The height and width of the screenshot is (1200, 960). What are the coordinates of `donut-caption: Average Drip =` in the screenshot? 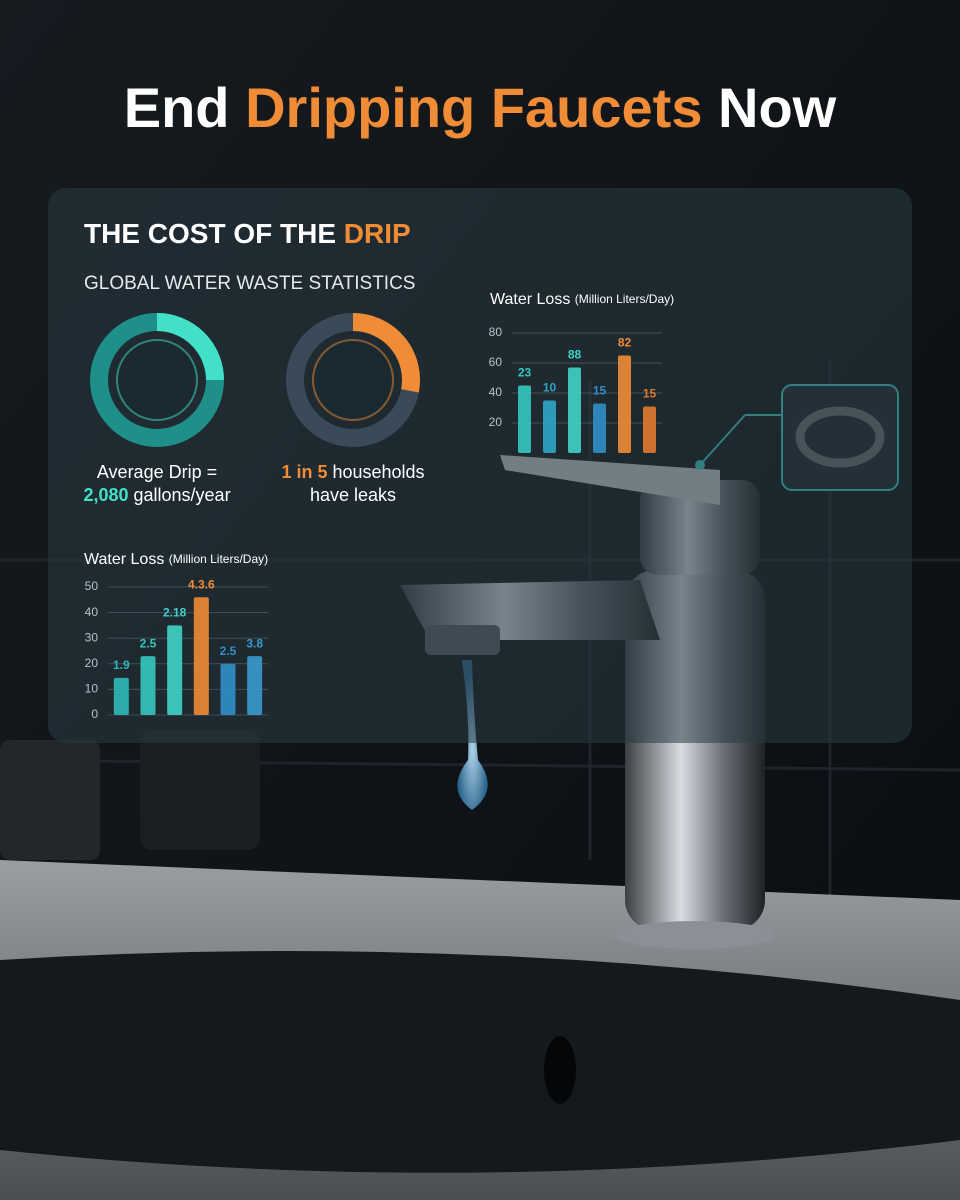 It's located at (157, 472).